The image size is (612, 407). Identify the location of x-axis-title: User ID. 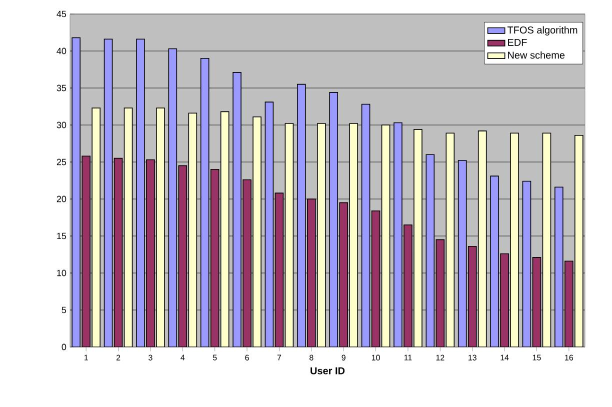
(327, 370).